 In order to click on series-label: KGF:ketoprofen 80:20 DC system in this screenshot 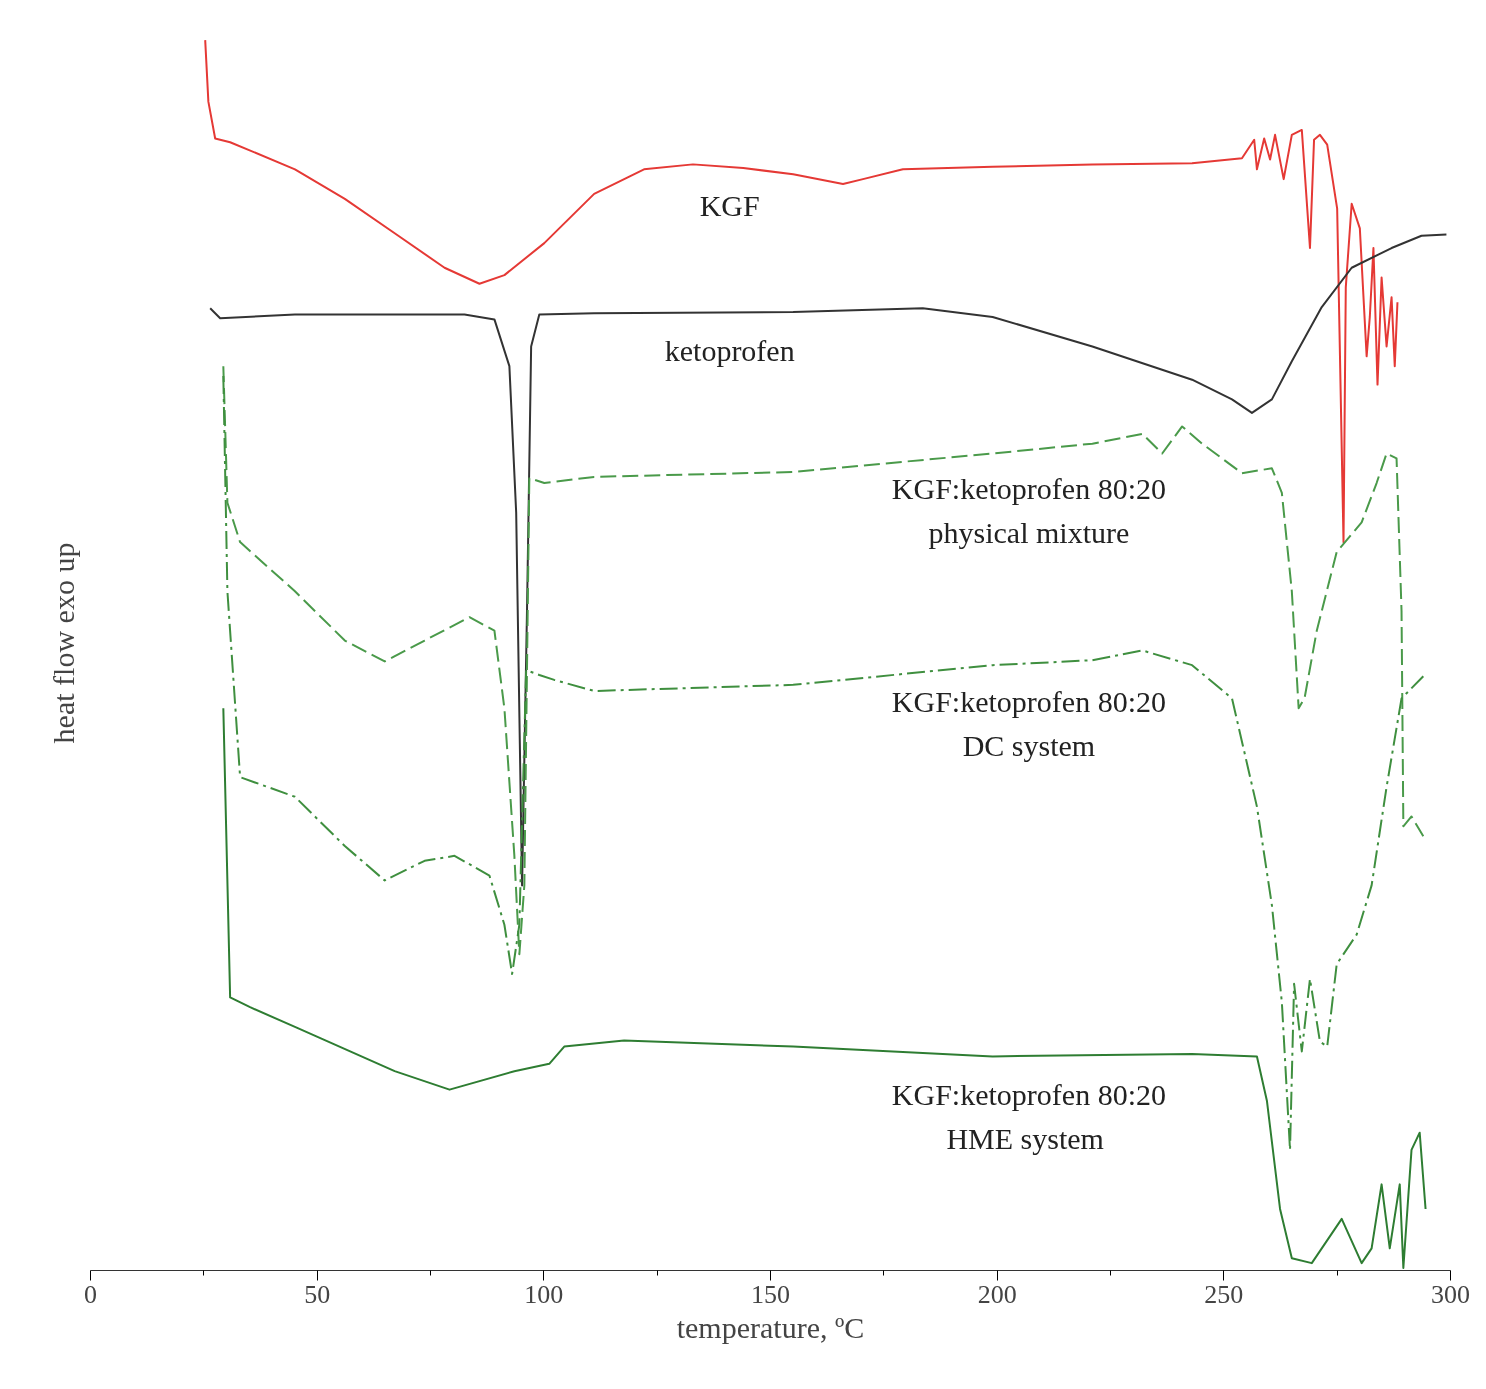, I will do `click(1028, 724)`.